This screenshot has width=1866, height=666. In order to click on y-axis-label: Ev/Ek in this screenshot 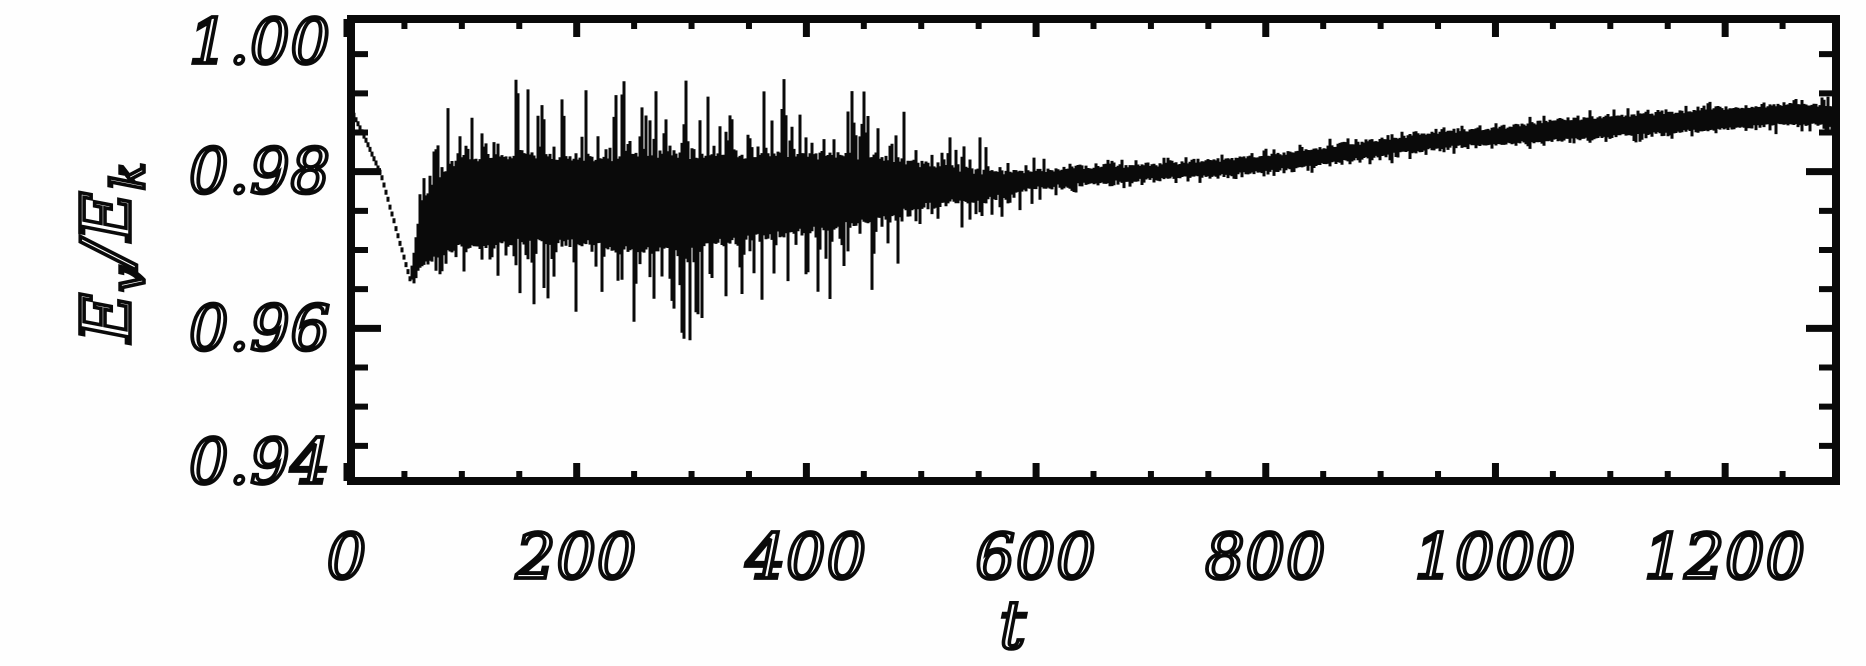, I will do `click(111, 252)`.